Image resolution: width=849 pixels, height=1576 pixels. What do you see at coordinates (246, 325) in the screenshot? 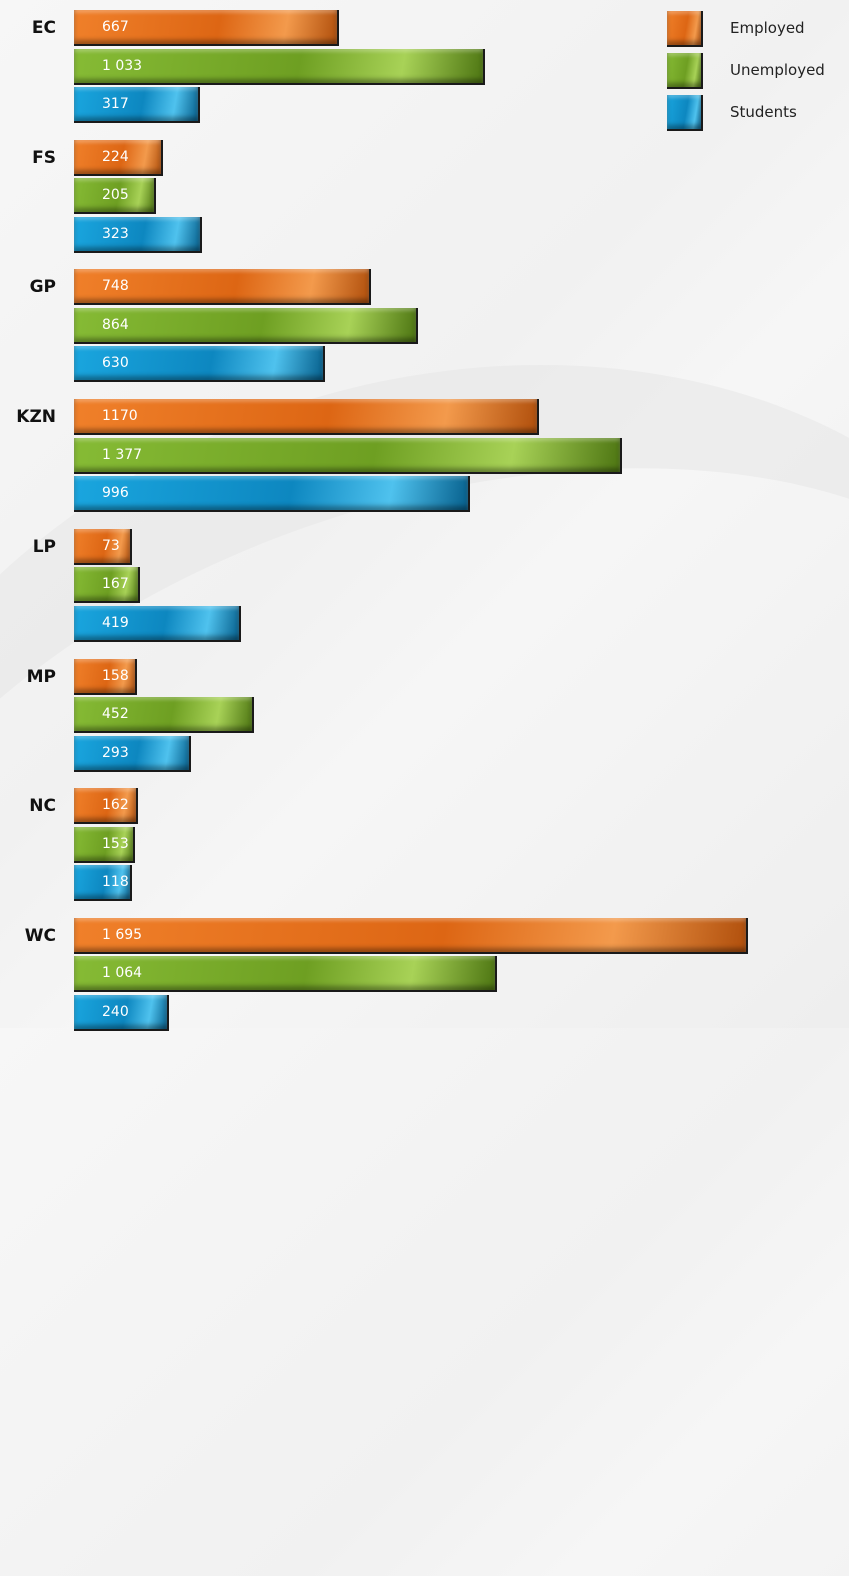
I see `bar-gp-unemployed: 864` at bounding box center [246, 325].